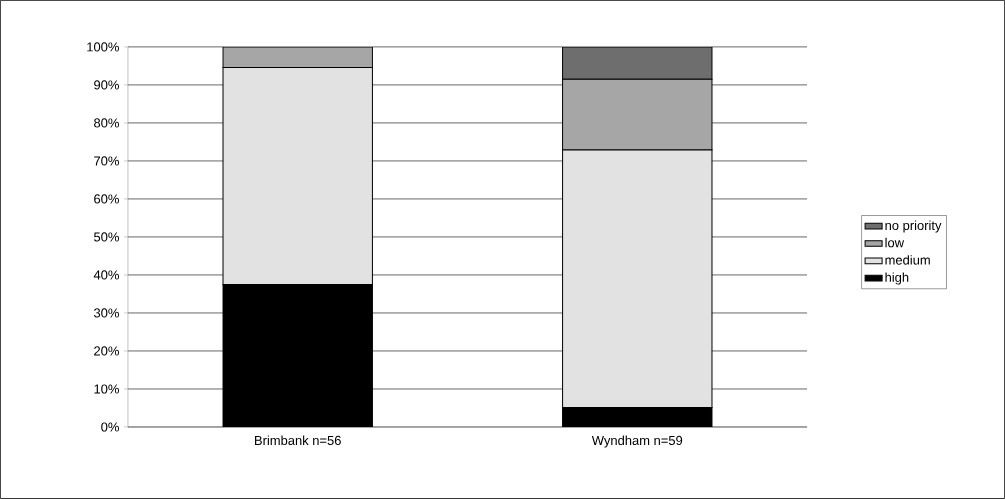 The image size is (1005, 499). What do you see at coordinates (895, 242) in the screenshot?
I see `legend-label: low` at bounding box center [895, 242].